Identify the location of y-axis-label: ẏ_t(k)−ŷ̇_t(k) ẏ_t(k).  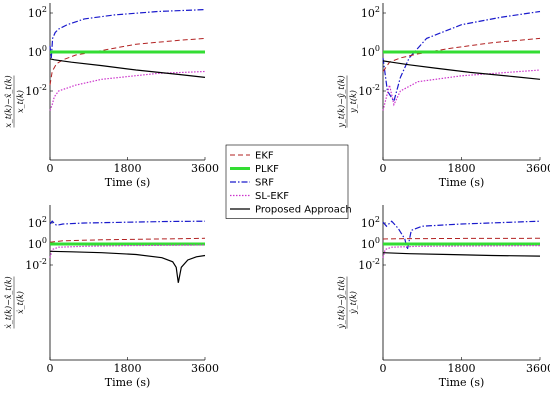
(347, 302).